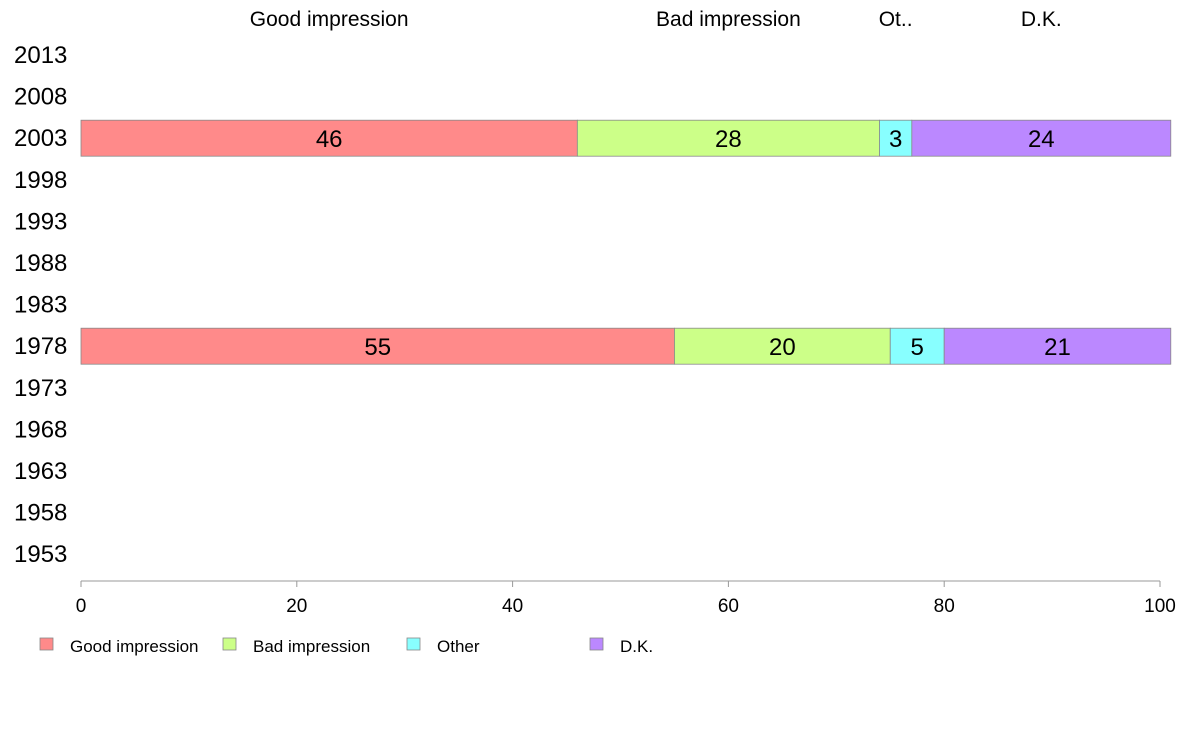 The width and height of the screenshot is (1188, 736). What do you see at coordinates (40, 97) in the screenshot?
I see `y-tick-label-2008: 2008` at bounding box center [40, 97].